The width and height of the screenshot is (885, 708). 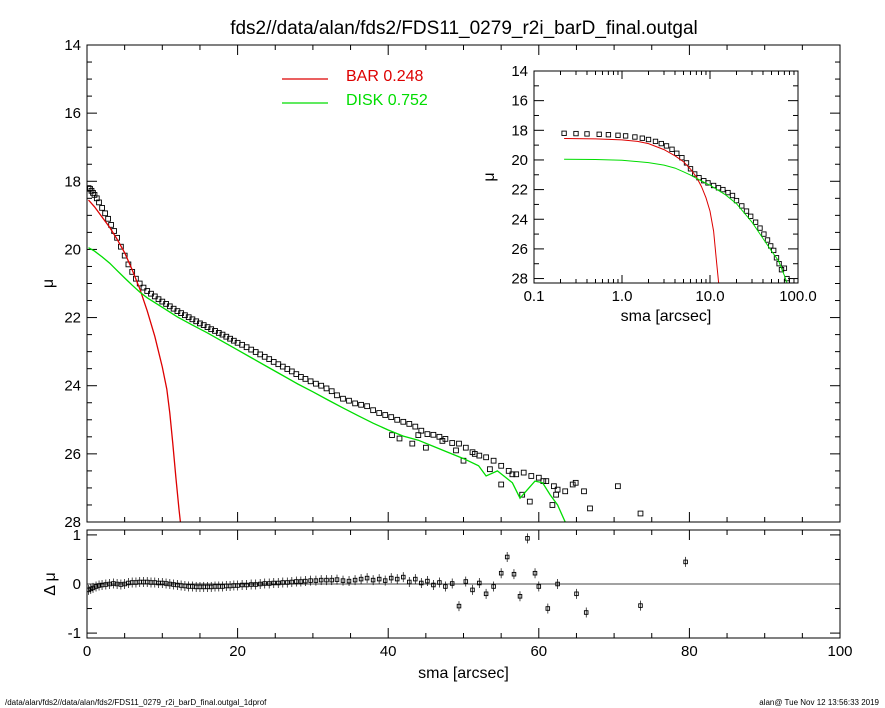 What do you see at coordinates (135, 360) in the screenshot?
I see `series-line-bar` at bounding box center [135, 360].